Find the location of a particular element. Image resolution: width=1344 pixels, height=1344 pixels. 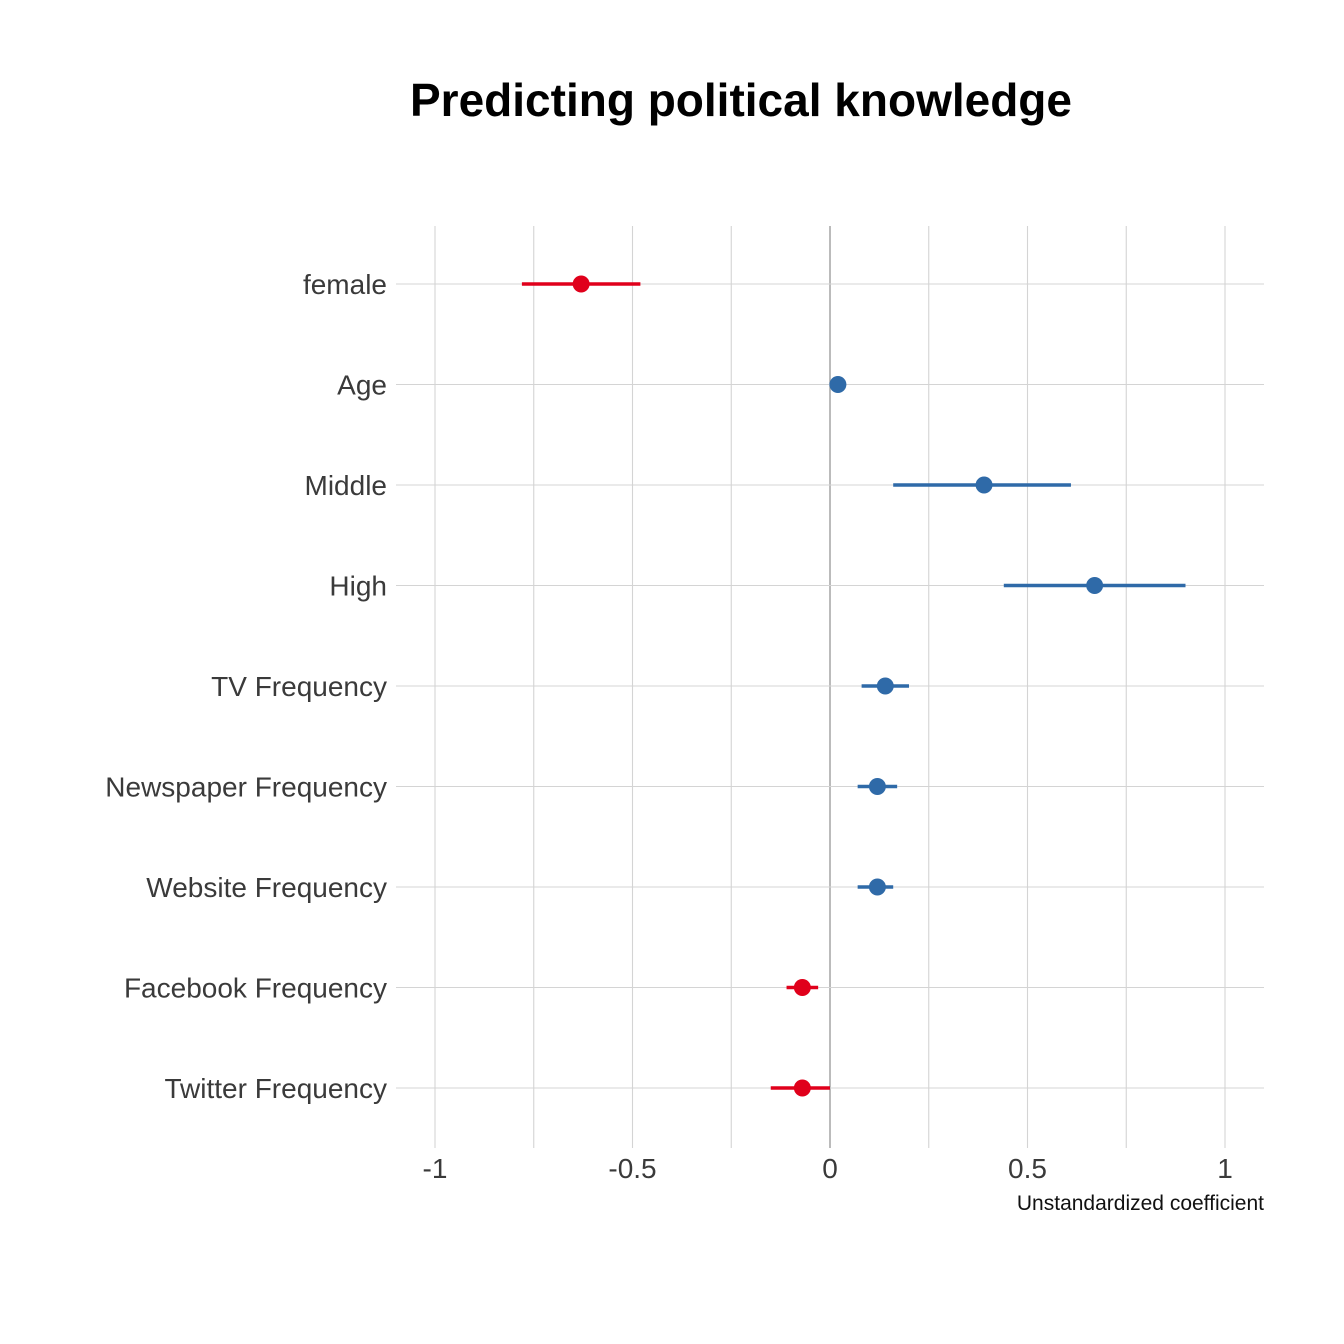

x-tick-label: -1 is located at coordinates (435, 1168).